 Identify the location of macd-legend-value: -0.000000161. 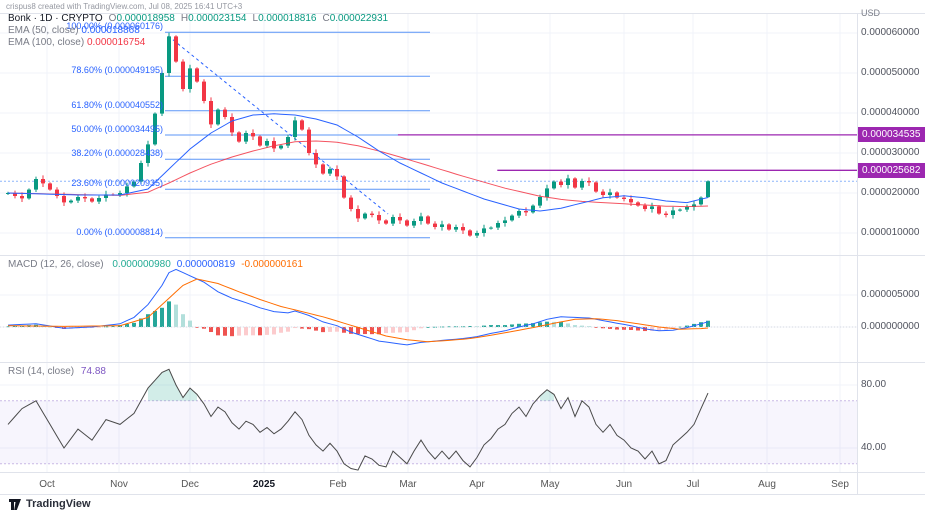
(272, 264).